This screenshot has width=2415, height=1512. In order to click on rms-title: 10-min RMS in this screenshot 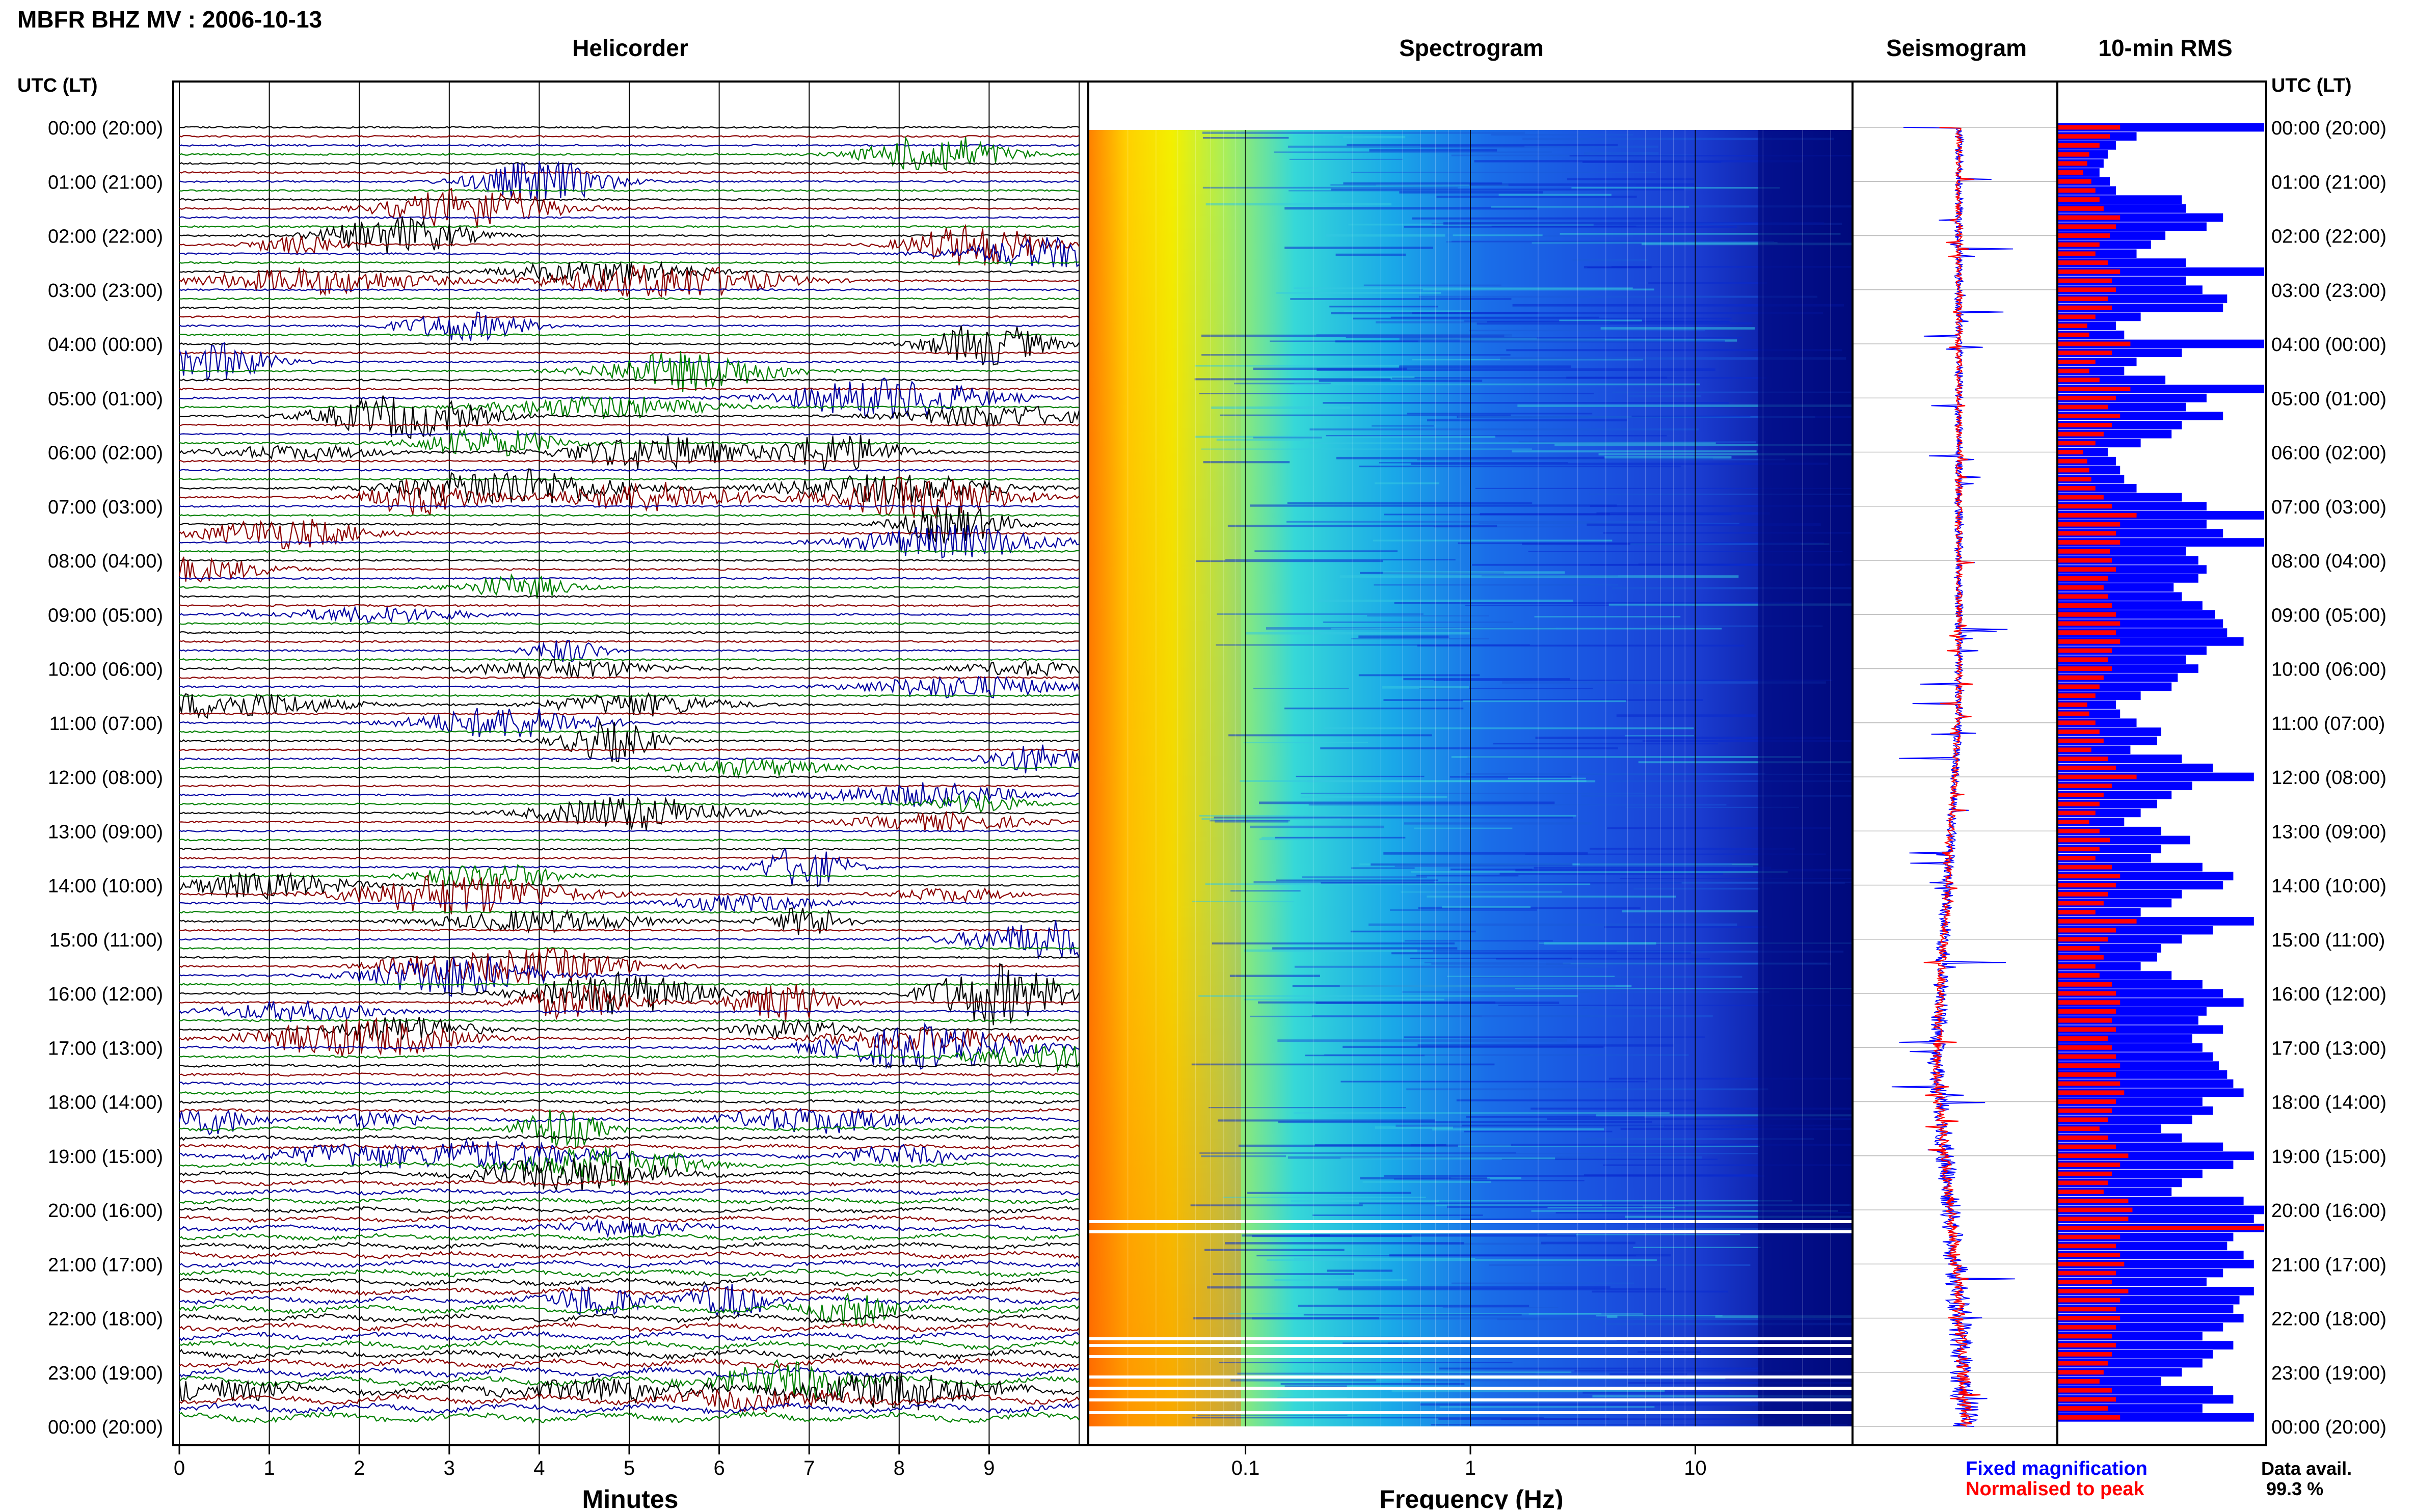, I will do `click(2165, 48)`.